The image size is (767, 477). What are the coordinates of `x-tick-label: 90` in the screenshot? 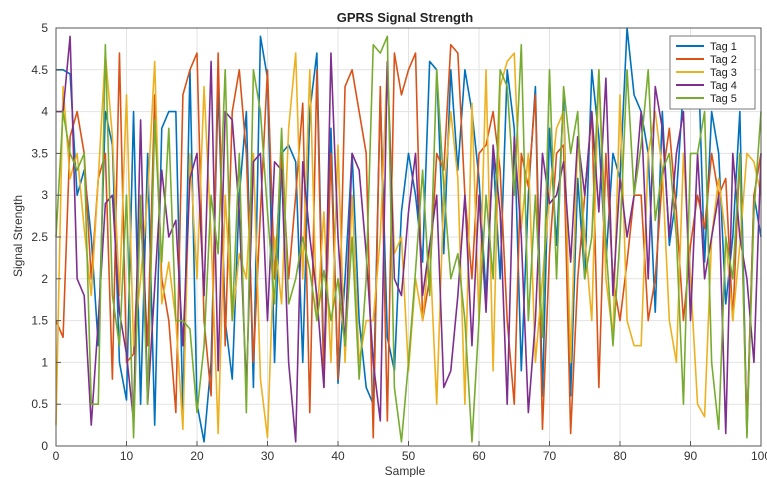 It's located at (691, 456).